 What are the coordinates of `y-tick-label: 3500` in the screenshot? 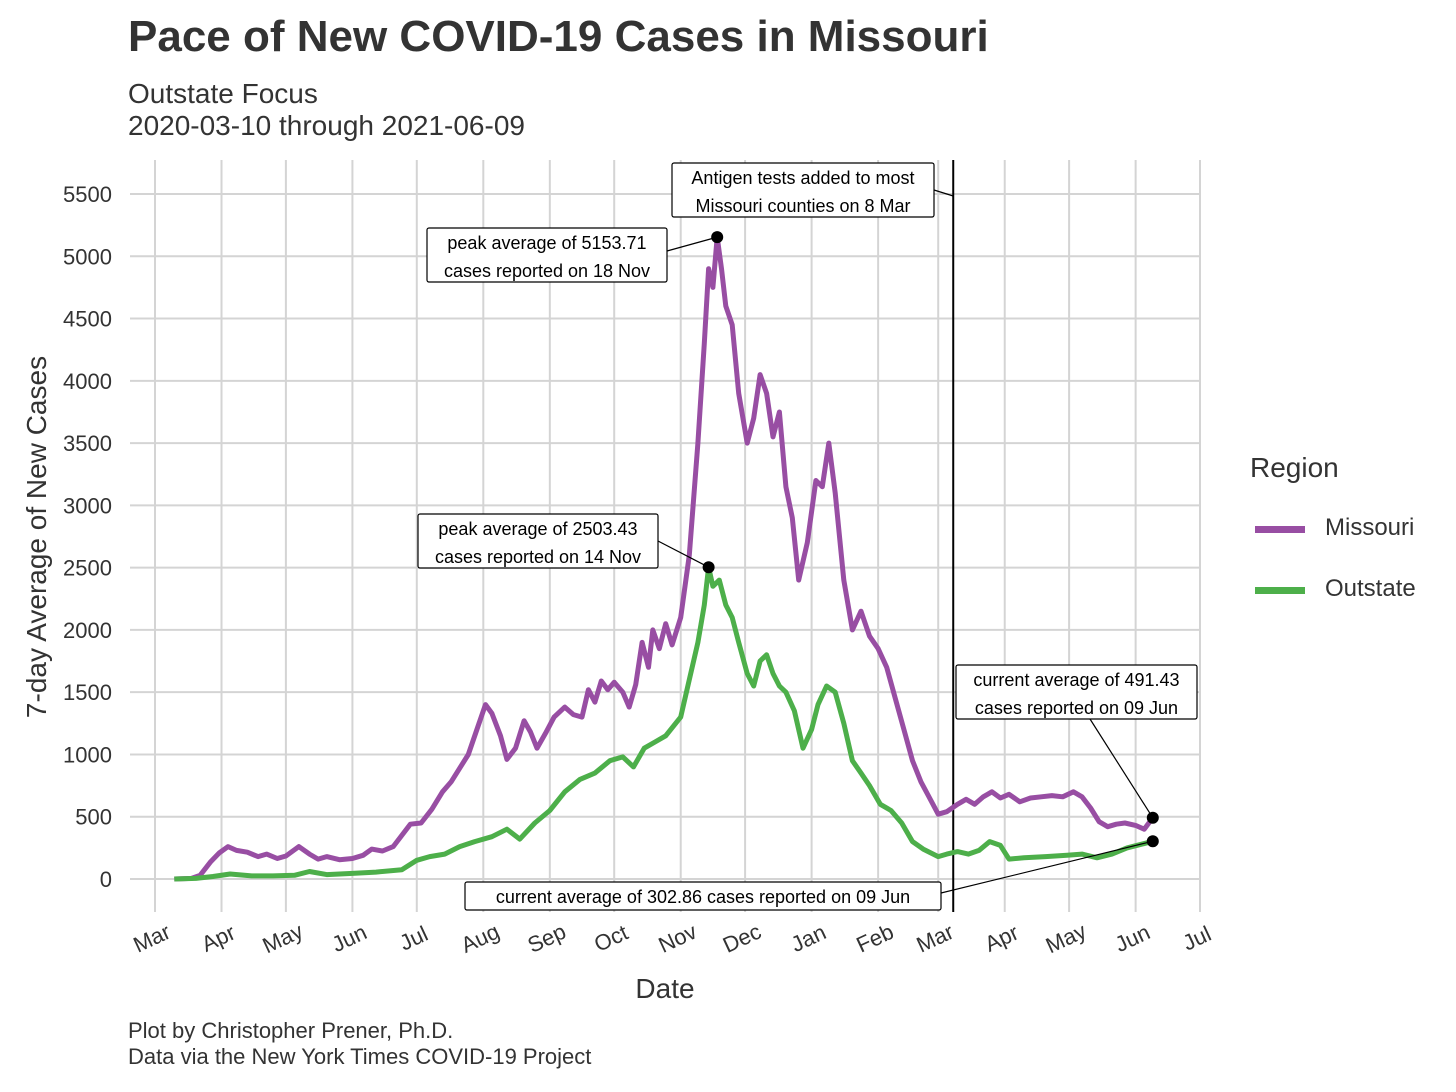 It's located at (87, 443).